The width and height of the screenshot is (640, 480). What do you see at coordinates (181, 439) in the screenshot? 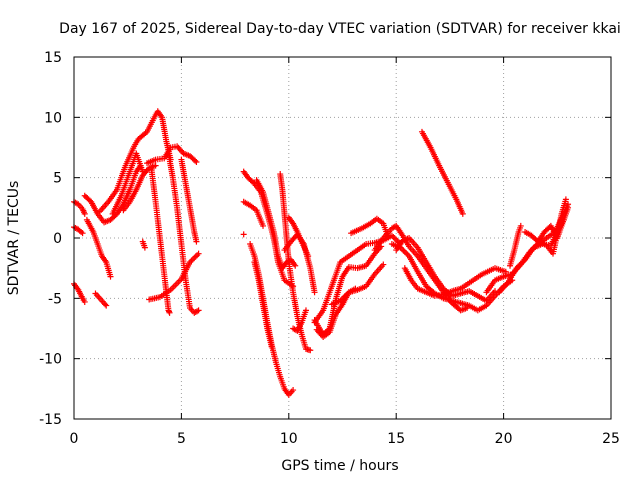
I see `x-tick-label: 5` at bounding box center [181, 439].